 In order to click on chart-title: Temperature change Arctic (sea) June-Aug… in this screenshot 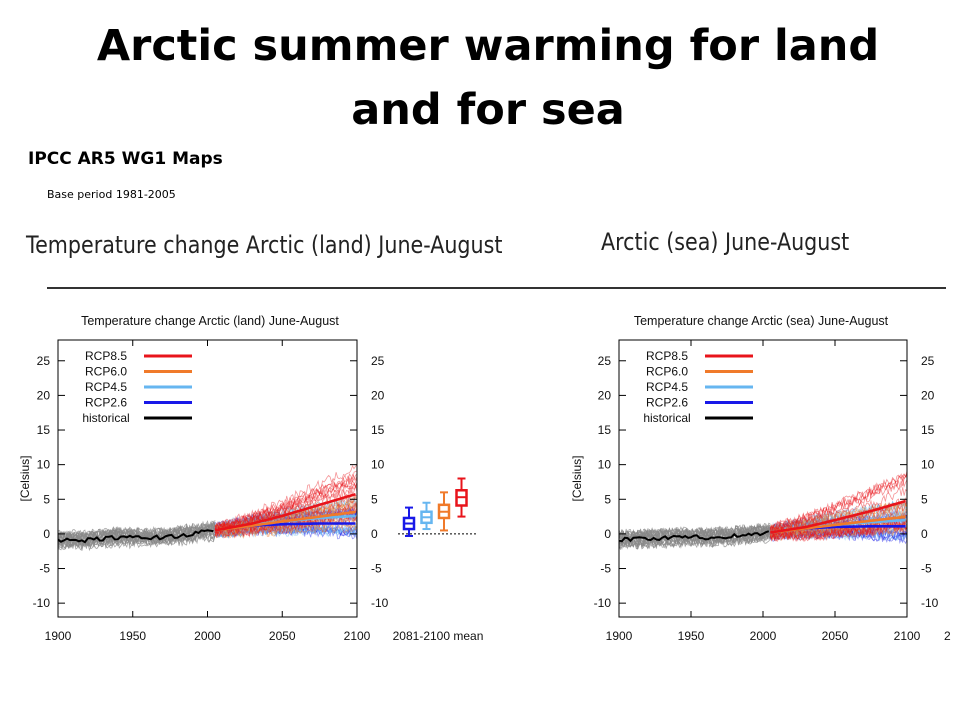, I will do `click(761, 321)`.